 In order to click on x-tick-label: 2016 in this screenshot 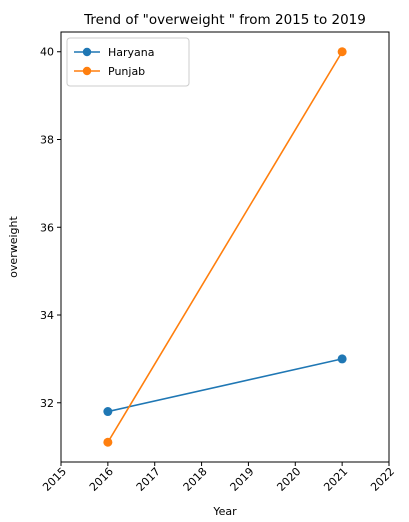, I will do `click(101, 479)`.